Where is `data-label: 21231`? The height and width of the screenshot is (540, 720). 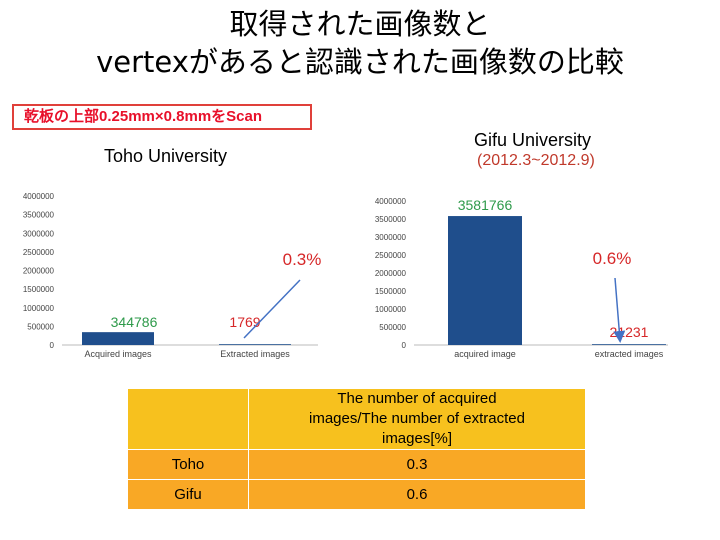
data-label: 21231 is located at coordinates (629, 332).